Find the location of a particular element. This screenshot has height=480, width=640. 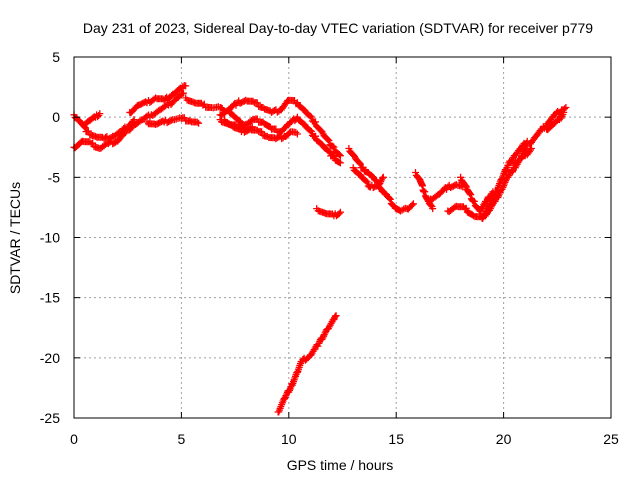

x-axis-label: GPS time / hours is located at coordinates (340, 465).